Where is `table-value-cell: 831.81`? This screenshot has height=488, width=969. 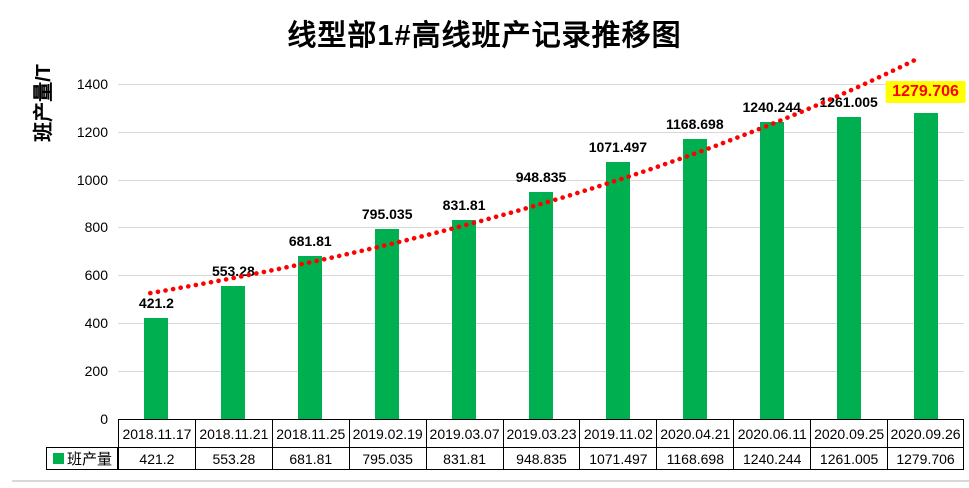
table-value-cell: 831.81 is located at coordinates (464, 458).